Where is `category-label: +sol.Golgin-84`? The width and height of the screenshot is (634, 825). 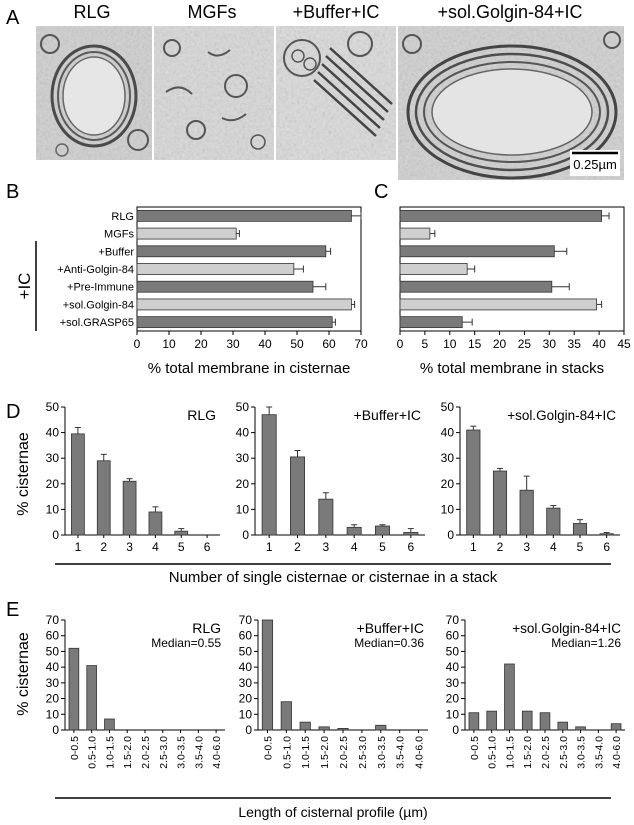 category-label: +sol.Golgin-84 is located at coordinates (98, 305).